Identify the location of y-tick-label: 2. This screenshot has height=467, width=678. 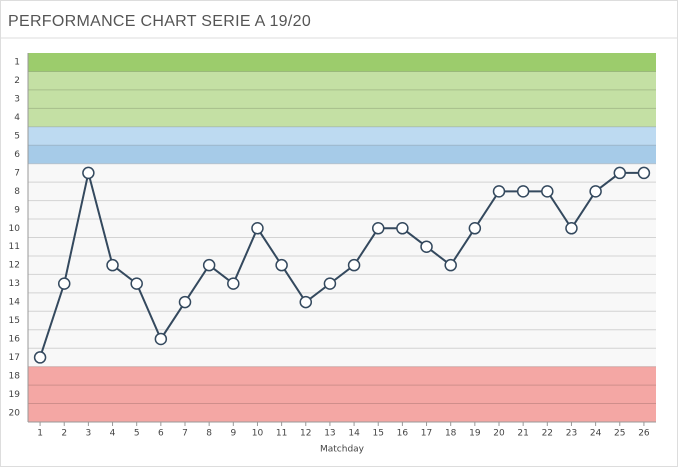
(17, 81).